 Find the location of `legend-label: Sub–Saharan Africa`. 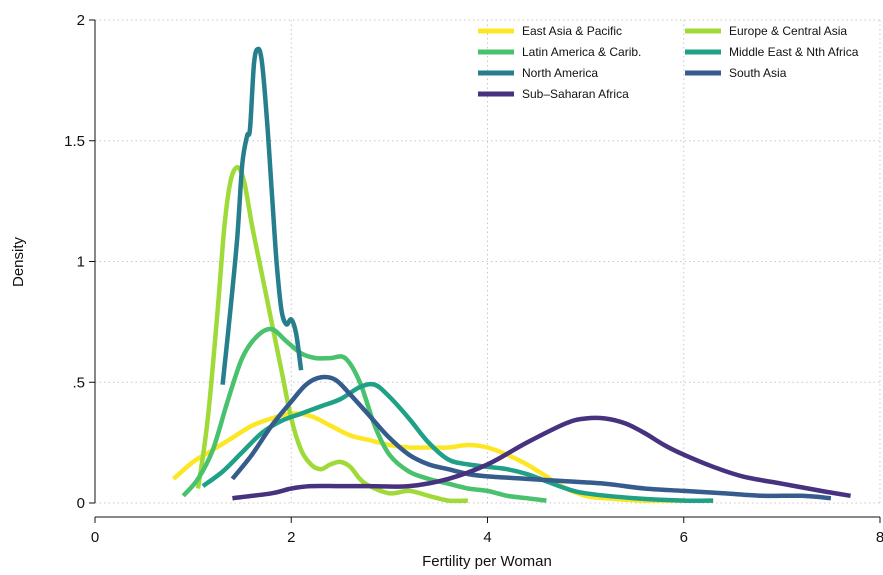

legend-label: Sub–Saharan Africa is located at coordinates (575, 94).